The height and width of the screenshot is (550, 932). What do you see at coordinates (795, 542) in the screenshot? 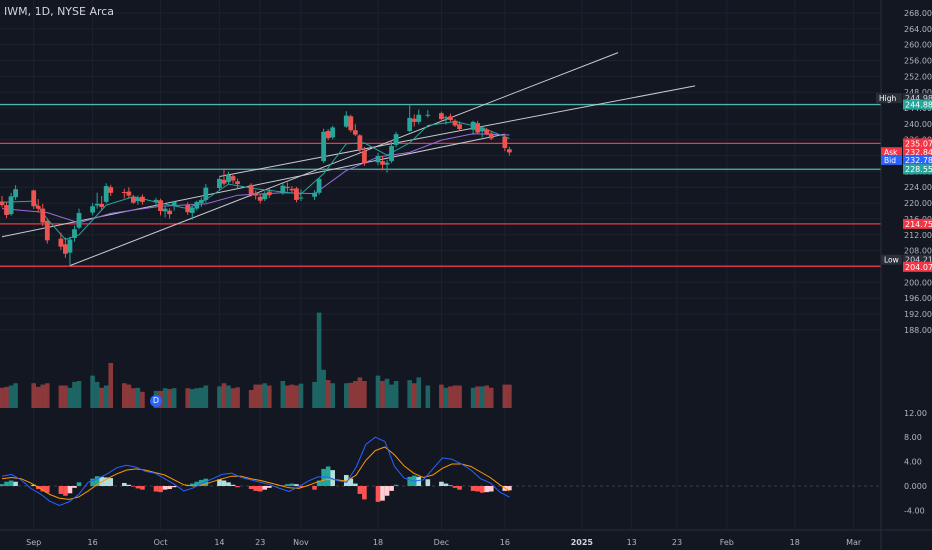
I see `time-axis-label: 18` at bounding box center [795, 542].